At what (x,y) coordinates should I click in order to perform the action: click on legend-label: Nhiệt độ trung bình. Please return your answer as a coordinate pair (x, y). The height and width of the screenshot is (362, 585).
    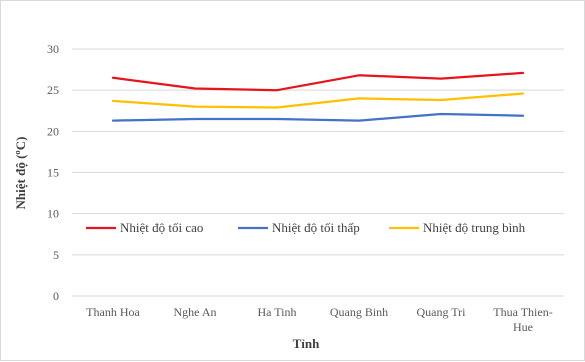
    Looking at the image, I should click on (474, 227).